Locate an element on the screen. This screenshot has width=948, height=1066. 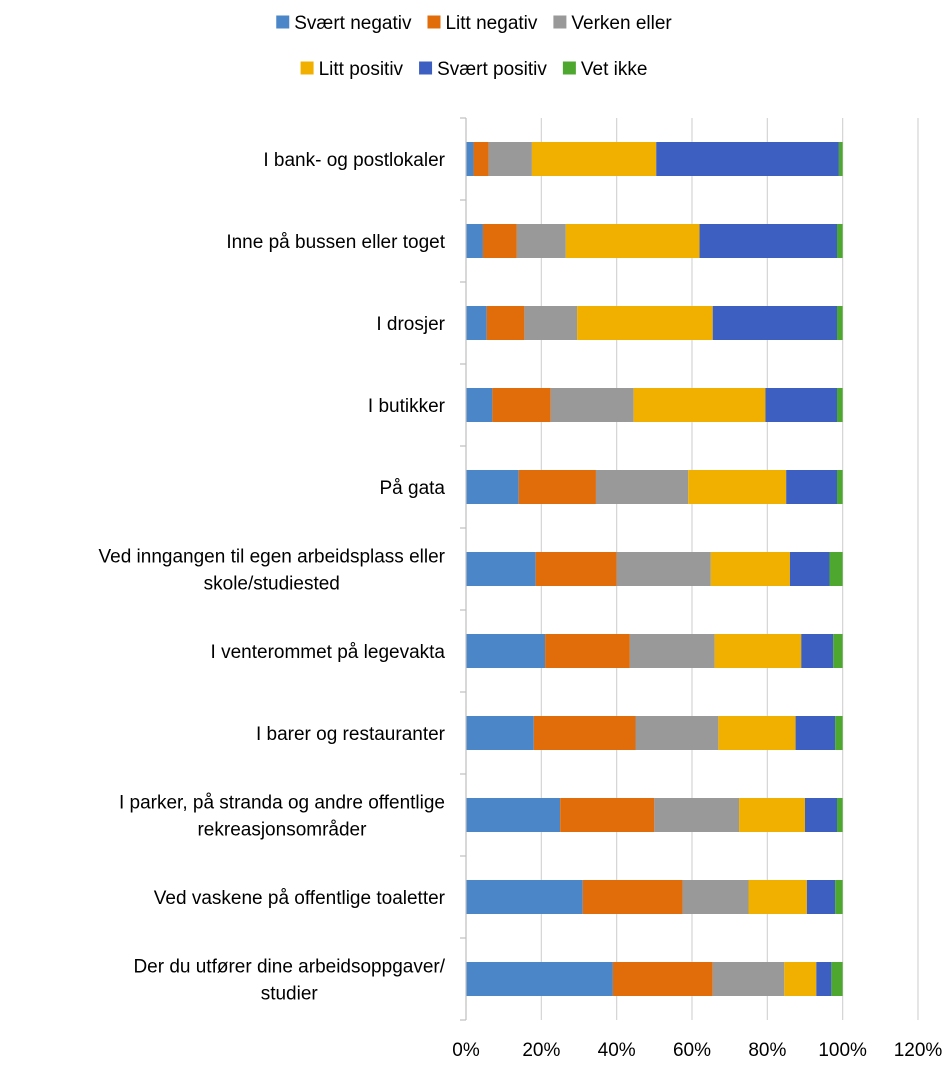
x-tick-label: 120% is located at coordinates (918, 1050).